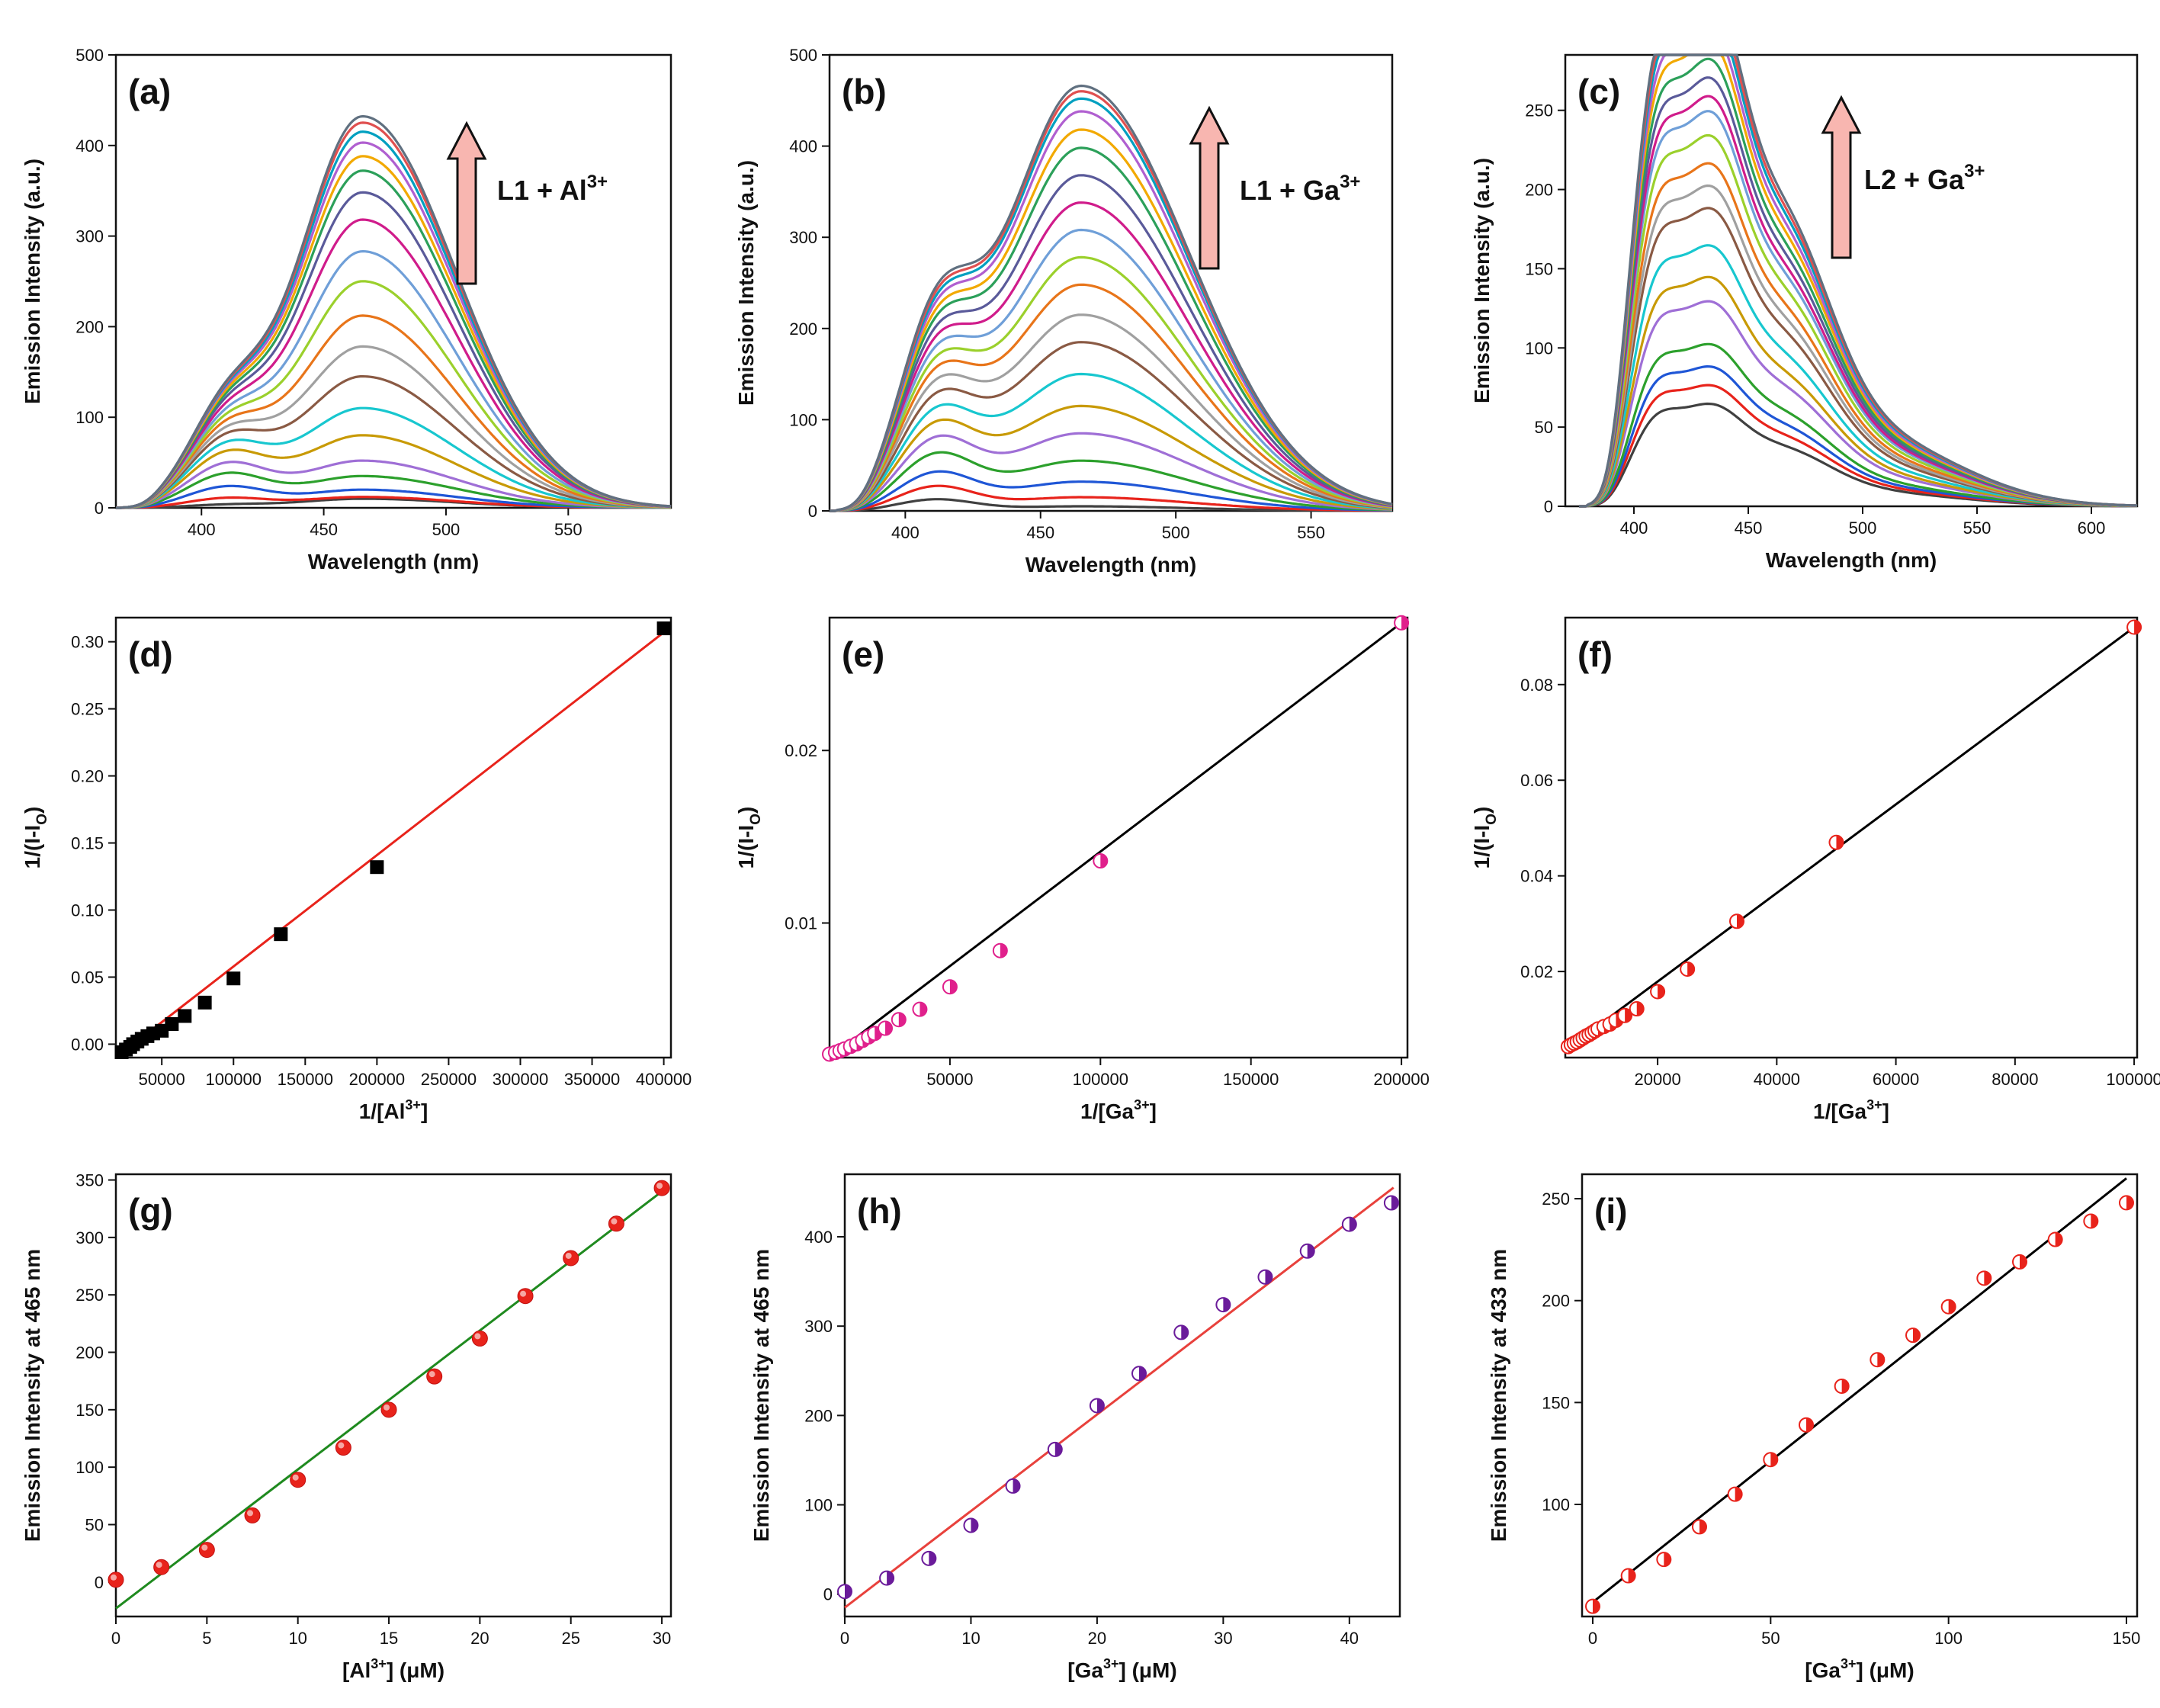 The image size is (2160, 1708). I want to click on y-axis-title-base: Emission Intensity at 465 nm, so click(761, 1395).